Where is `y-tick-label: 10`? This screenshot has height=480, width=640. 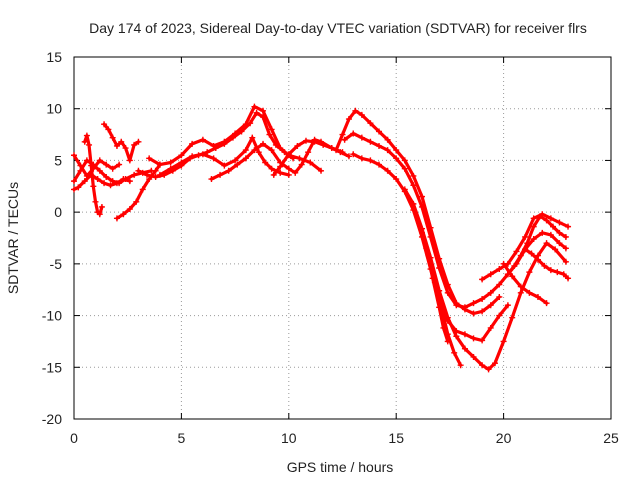 y-tick-label: 10 is located at coordinates (54, 109).